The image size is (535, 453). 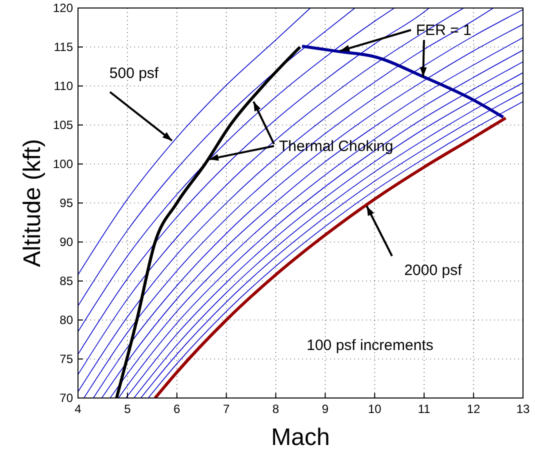 What do you see at coordinates (276, 409) in the screenshot?
I see `x-tick-label: 8` at bounding box center [276, 409].